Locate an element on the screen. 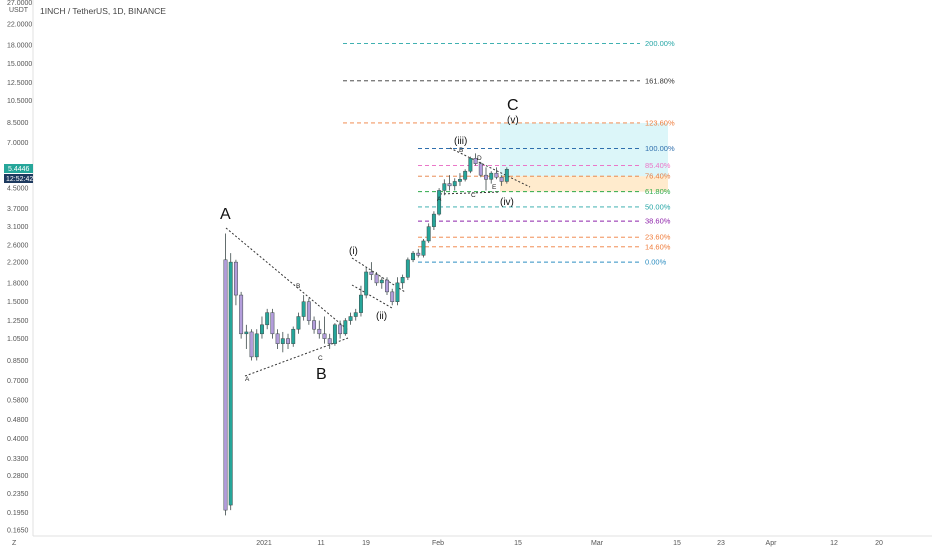  fib-level: 100.00% is located at coordinates (546, 148).